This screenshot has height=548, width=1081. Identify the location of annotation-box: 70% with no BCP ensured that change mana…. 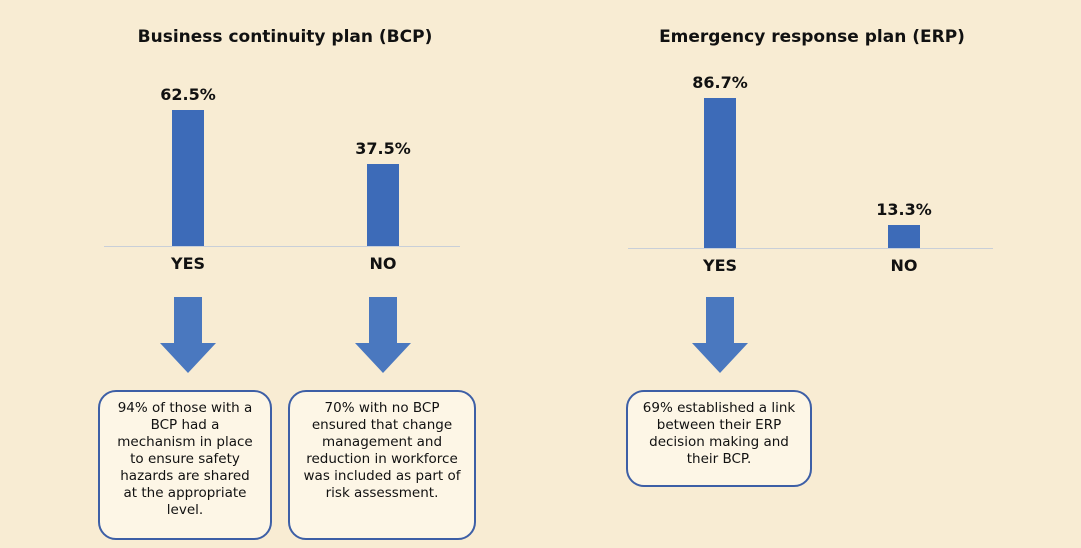
(382, 465).